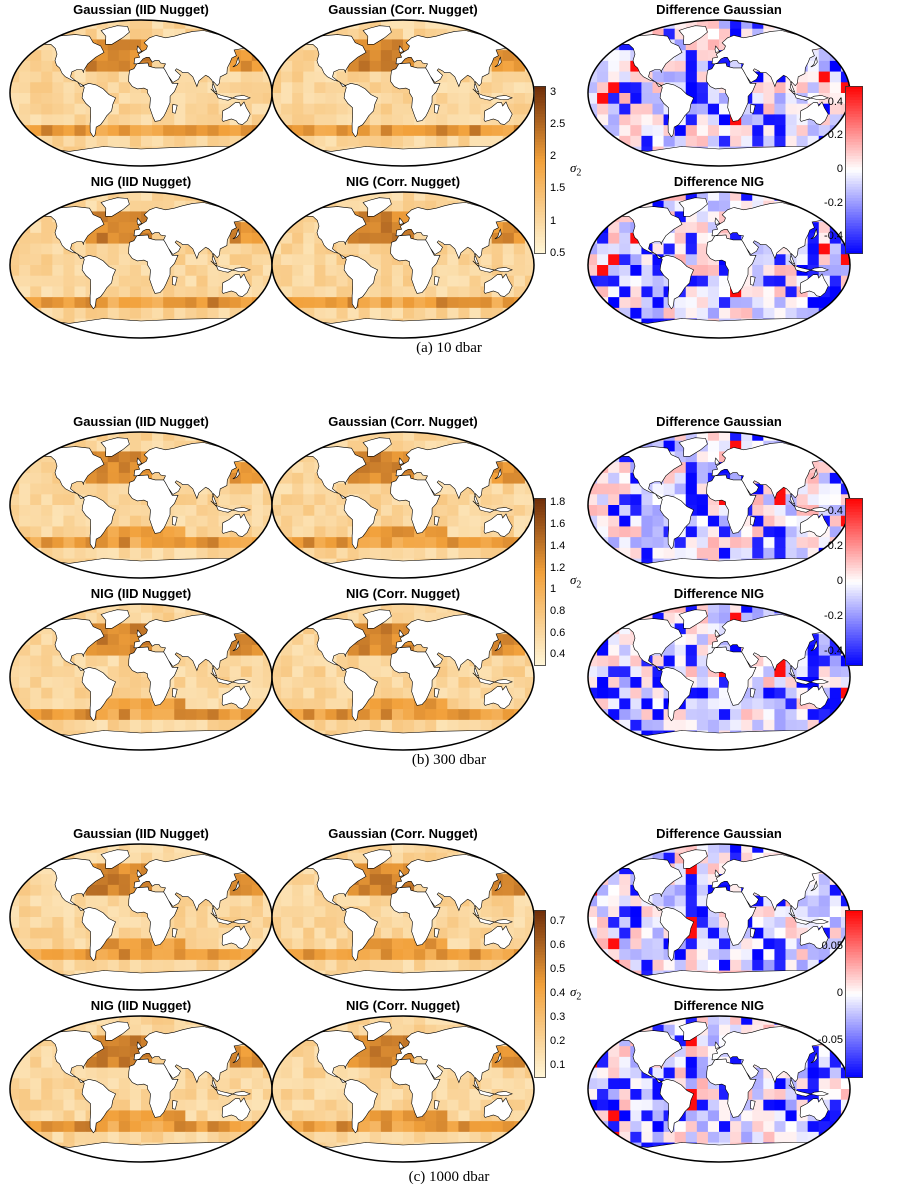 The width and height of the screenshot is (898, 1204). What do you see at coordinates (449, 1177) in the screenshot?
I see `subfigure-caption: (c) 1000 dbar` at bounding box center [449, 1177].